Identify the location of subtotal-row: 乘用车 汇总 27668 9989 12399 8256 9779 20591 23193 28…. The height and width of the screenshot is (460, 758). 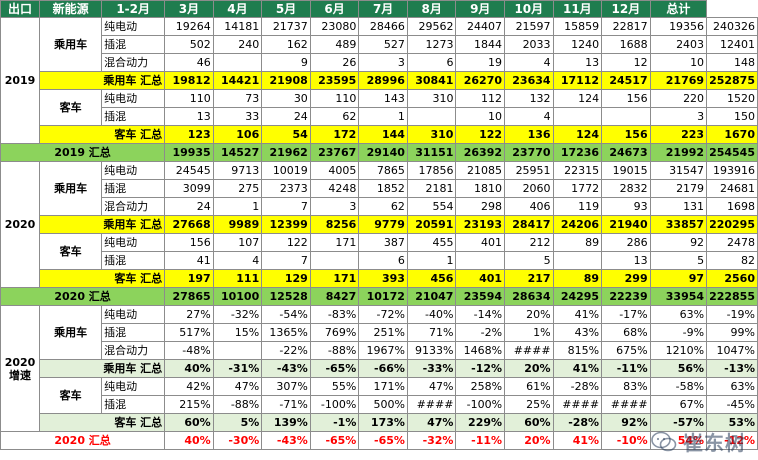
(379, 224).